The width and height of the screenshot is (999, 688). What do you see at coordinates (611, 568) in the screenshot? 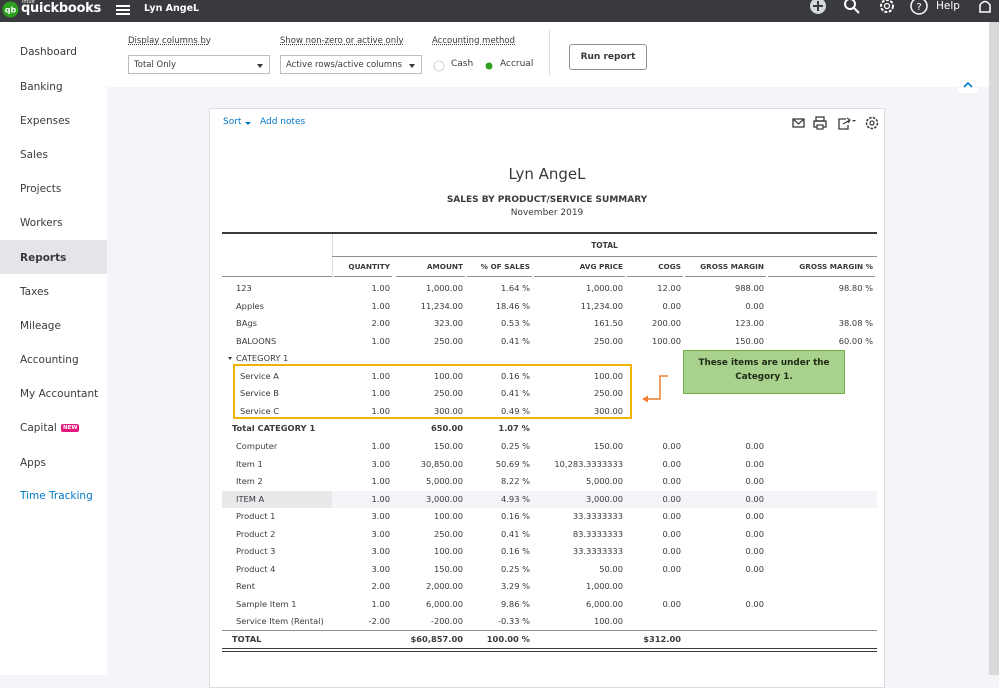
I see `row-value: 50.00` at bounding box center [611, 568].